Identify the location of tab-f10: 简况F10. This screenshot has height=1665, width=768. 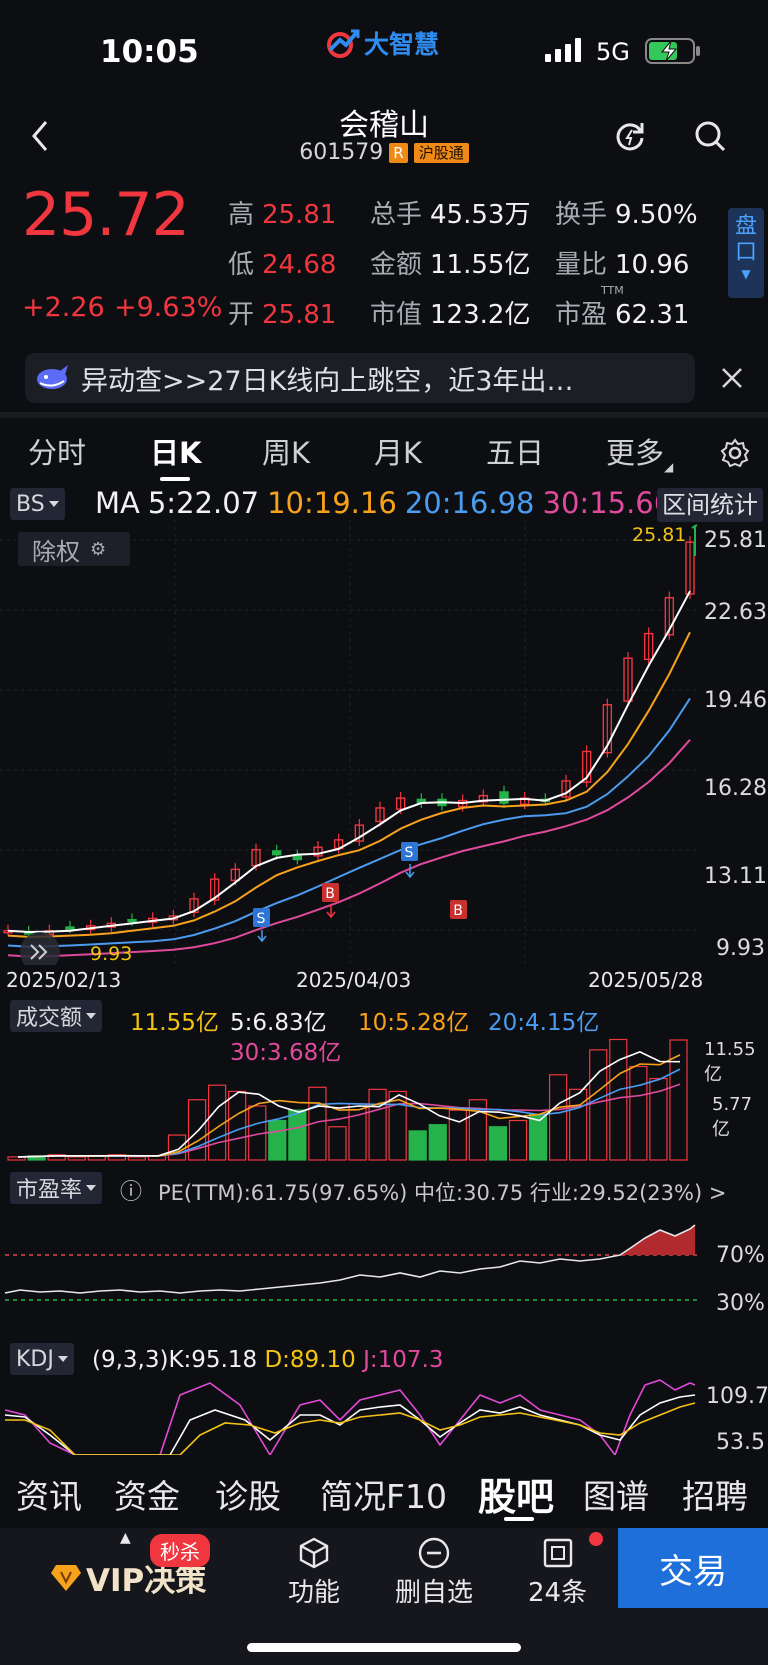
(383, 1496).